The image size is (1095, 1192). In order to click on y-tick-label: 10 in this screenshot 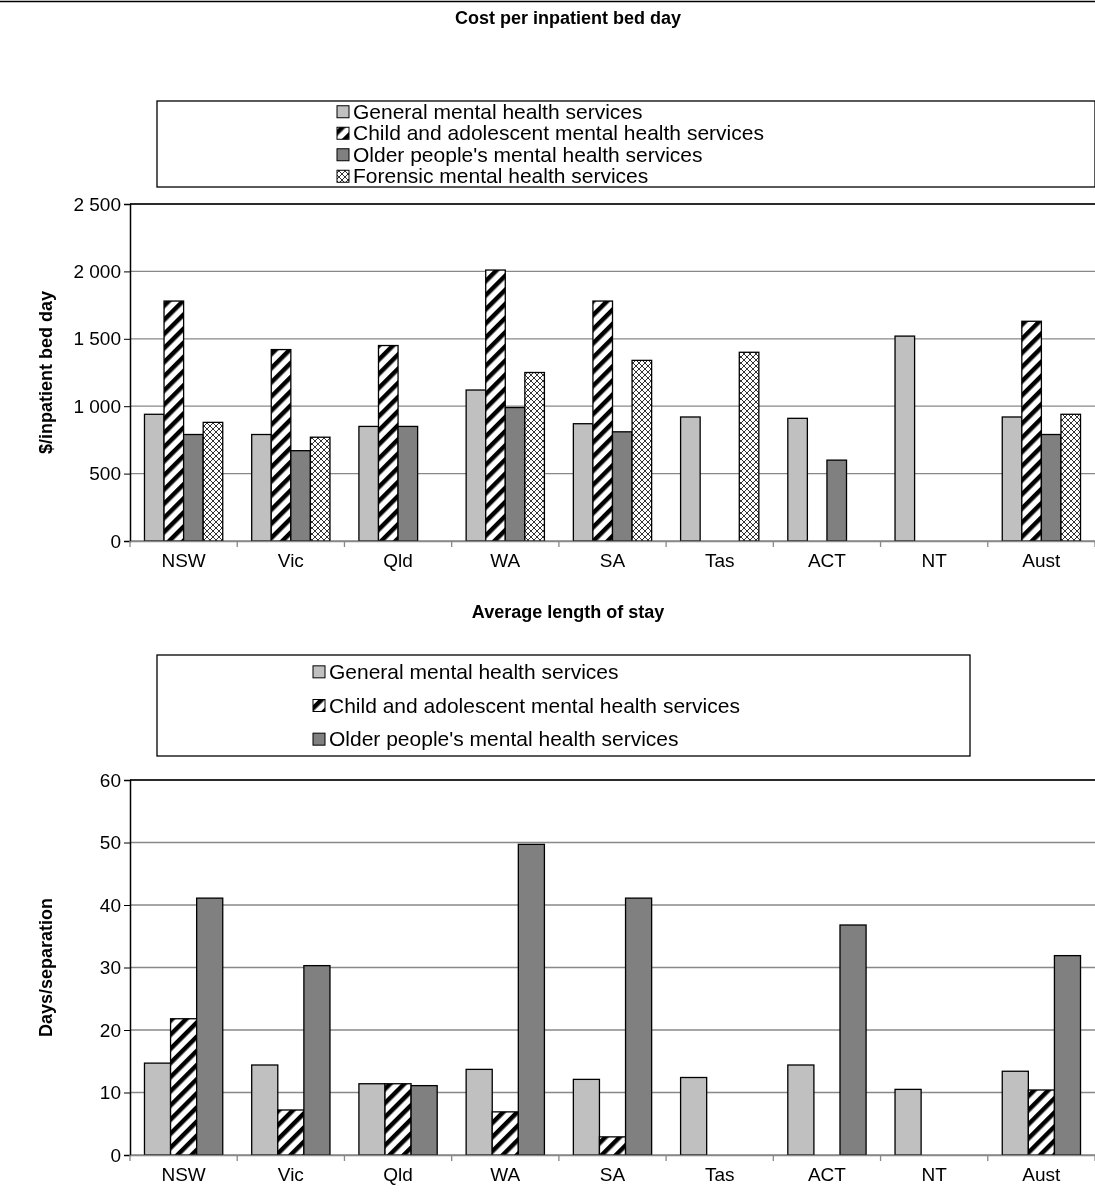, I will do `click(110, 1093)`.